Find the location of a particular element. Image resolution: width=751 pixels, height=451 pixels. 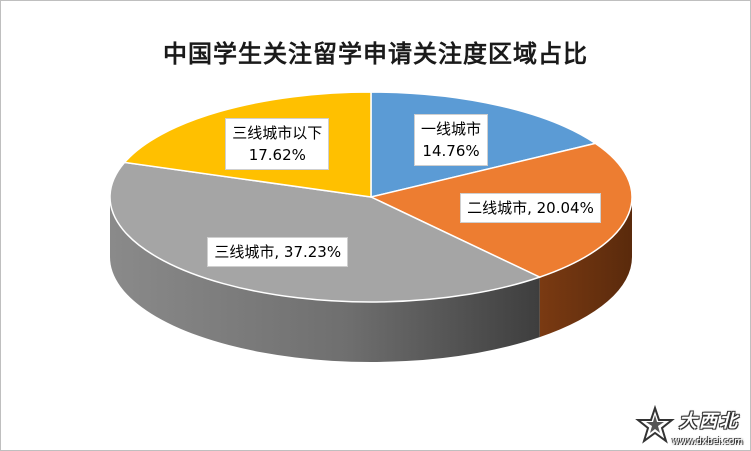

data-label-一线城市: 一线城市 14.76% is located at coordinates (451, 140).